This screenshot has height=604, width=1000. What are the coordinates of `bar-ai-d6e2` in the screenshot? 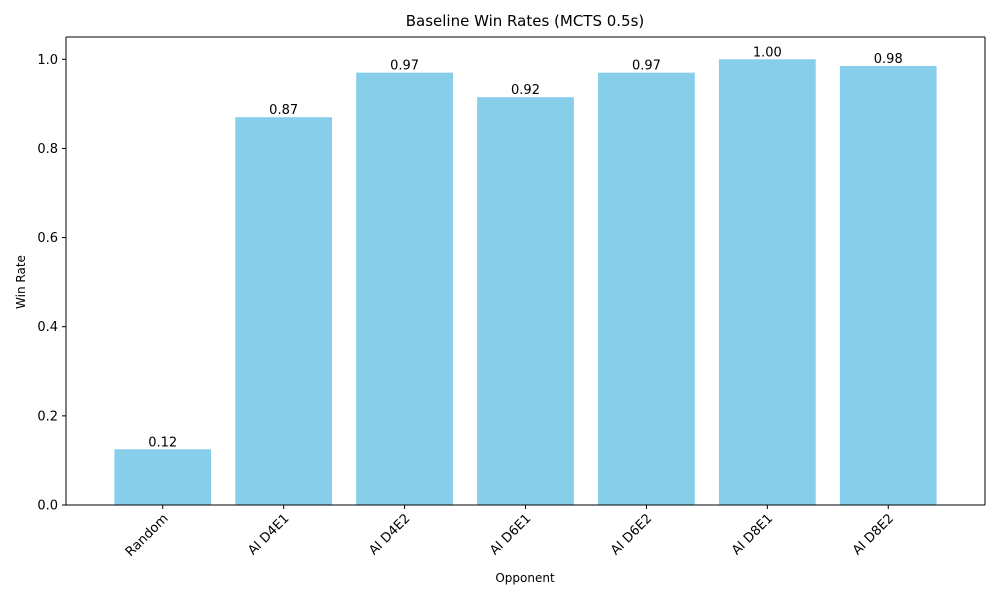 It's located at (646, 289).